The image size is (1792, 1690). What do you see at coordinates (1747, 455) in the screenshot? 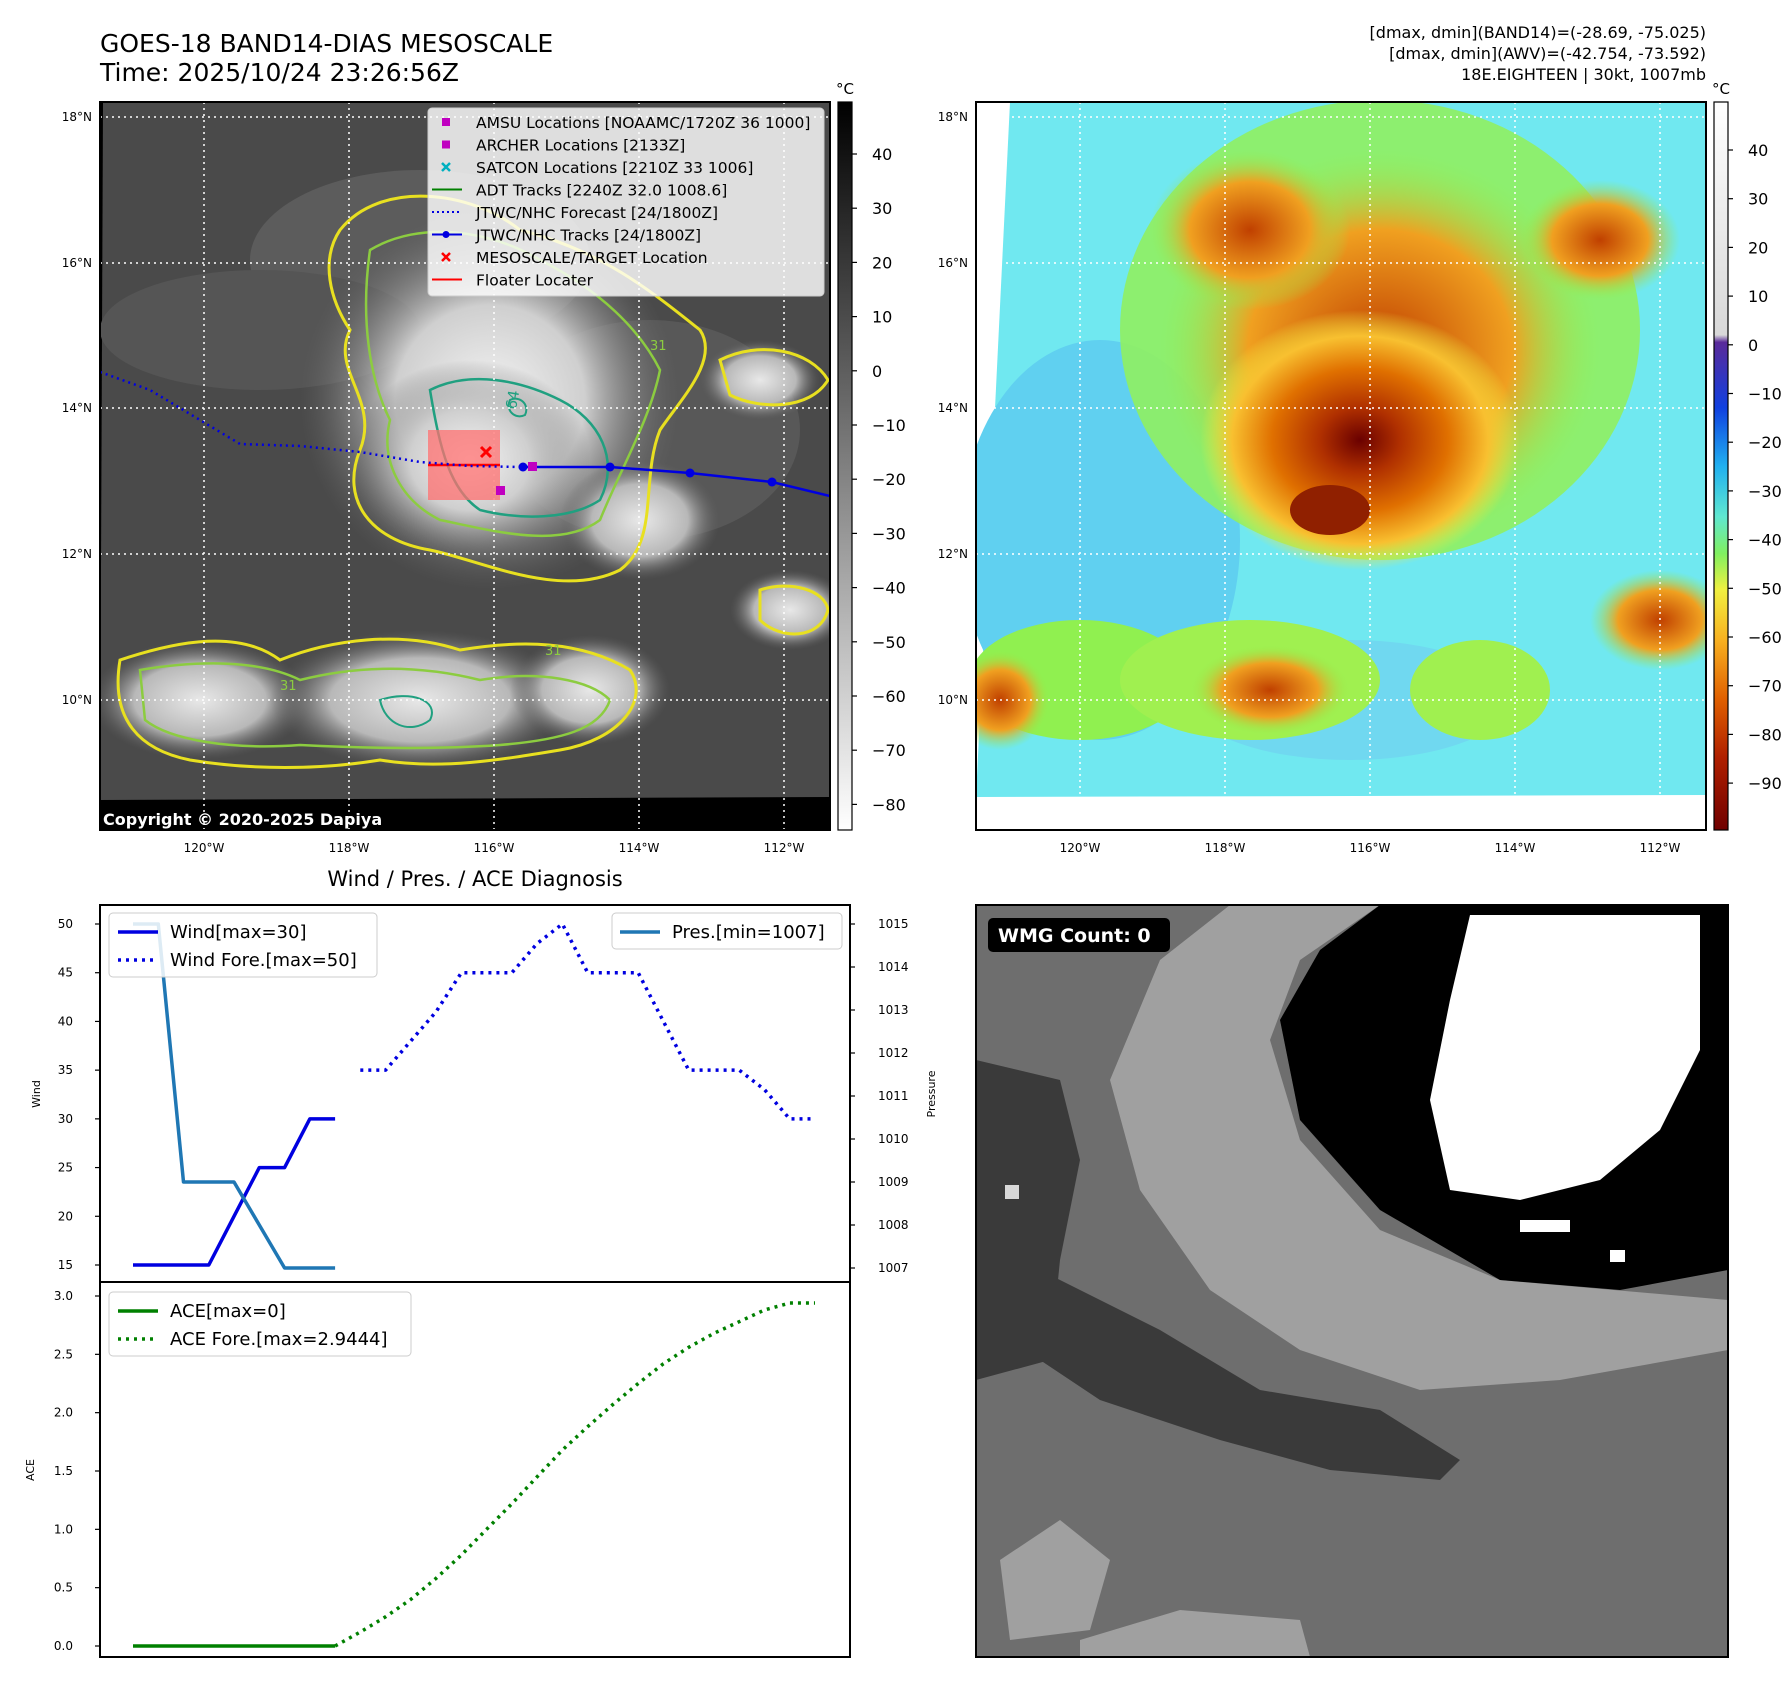
I see `color-colorbar: °C 40 30 20 10 0 −10 −20 −30 −40 −50 −60 −70 −80 −90` at bounding box center [1747, 455].